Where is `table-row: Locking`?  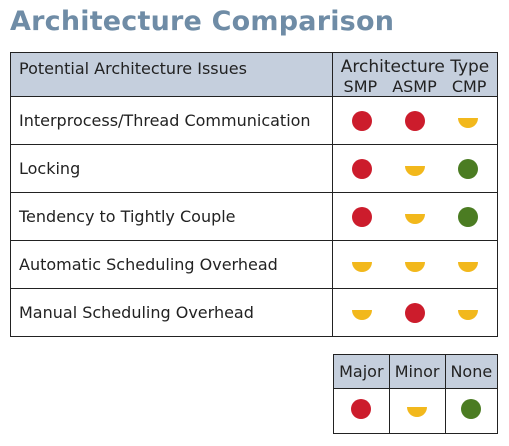 table-row: Locking is located at coordinates (254, 168).